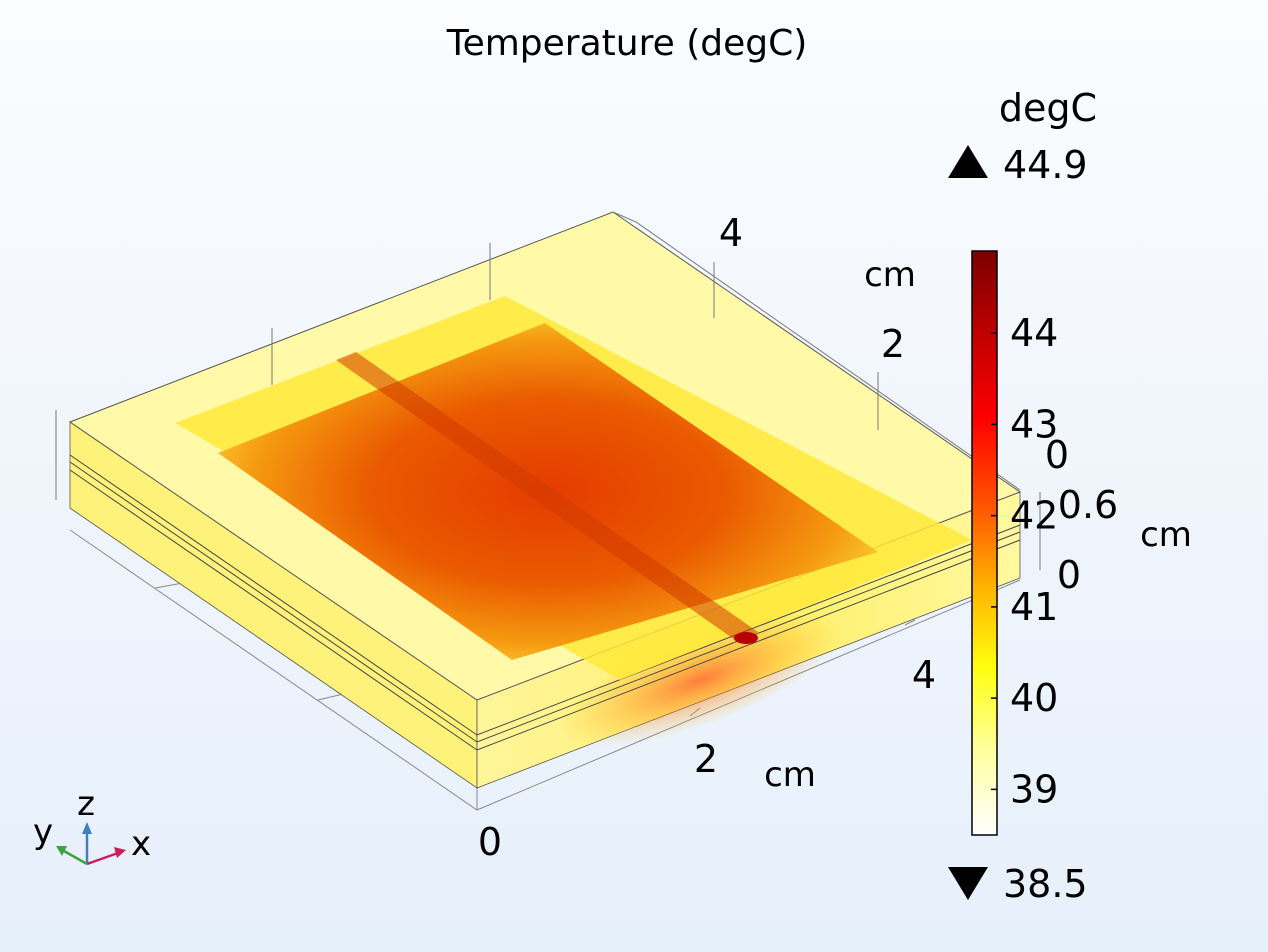  I want to click on min-triangle-icon, so click(968, 883).